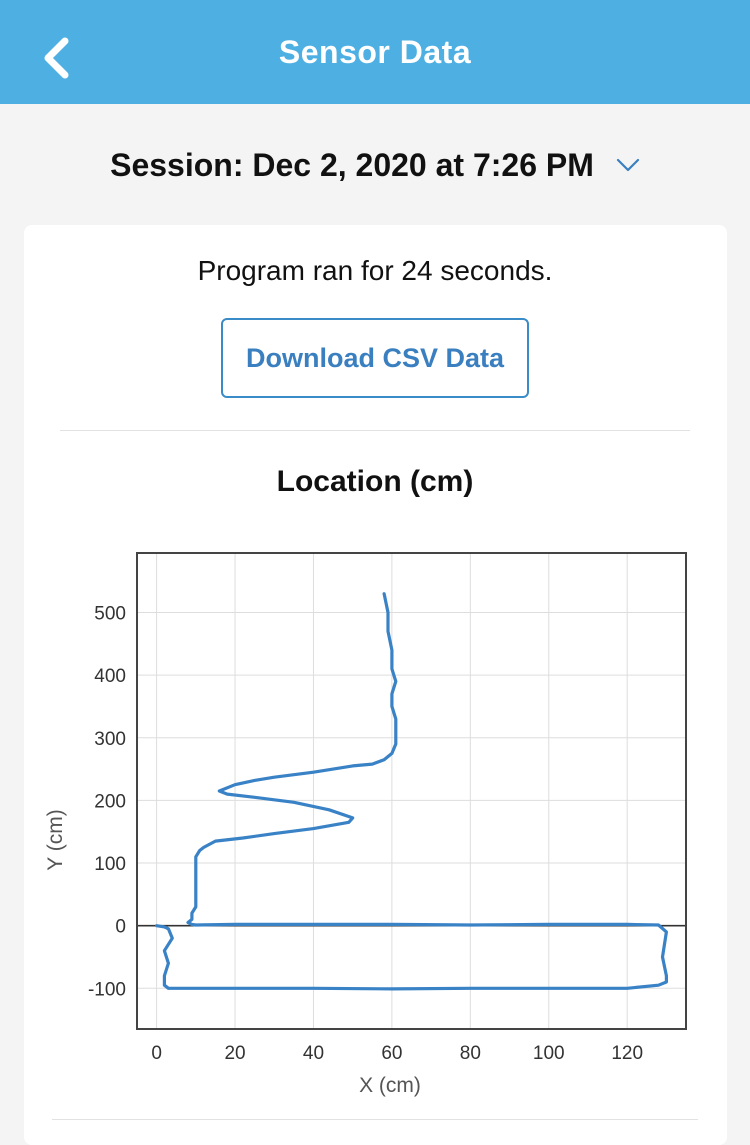  I want to click on y-tick-label: 500, so click(110, 614).